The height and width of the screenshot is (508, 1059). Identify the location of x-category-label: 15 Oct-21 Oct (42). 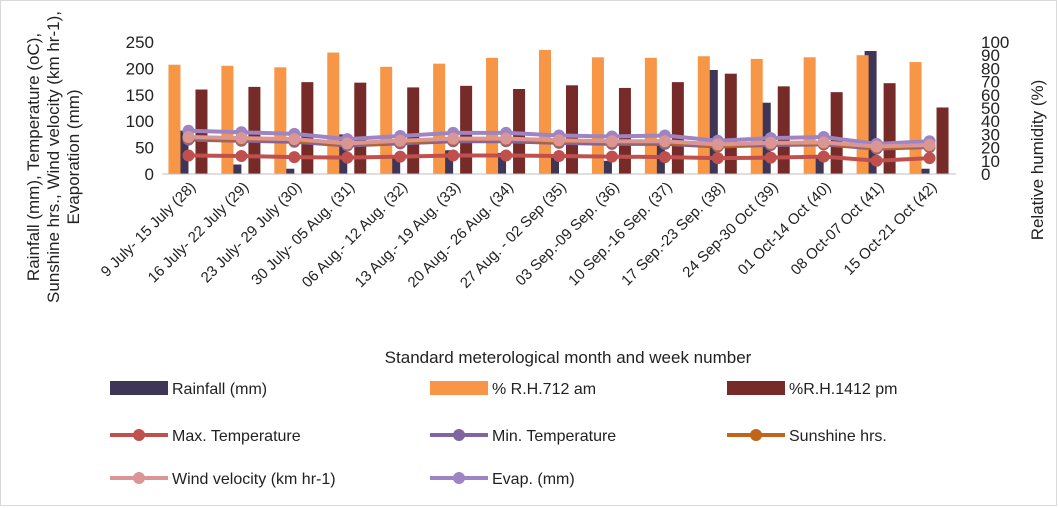
(891, 229).